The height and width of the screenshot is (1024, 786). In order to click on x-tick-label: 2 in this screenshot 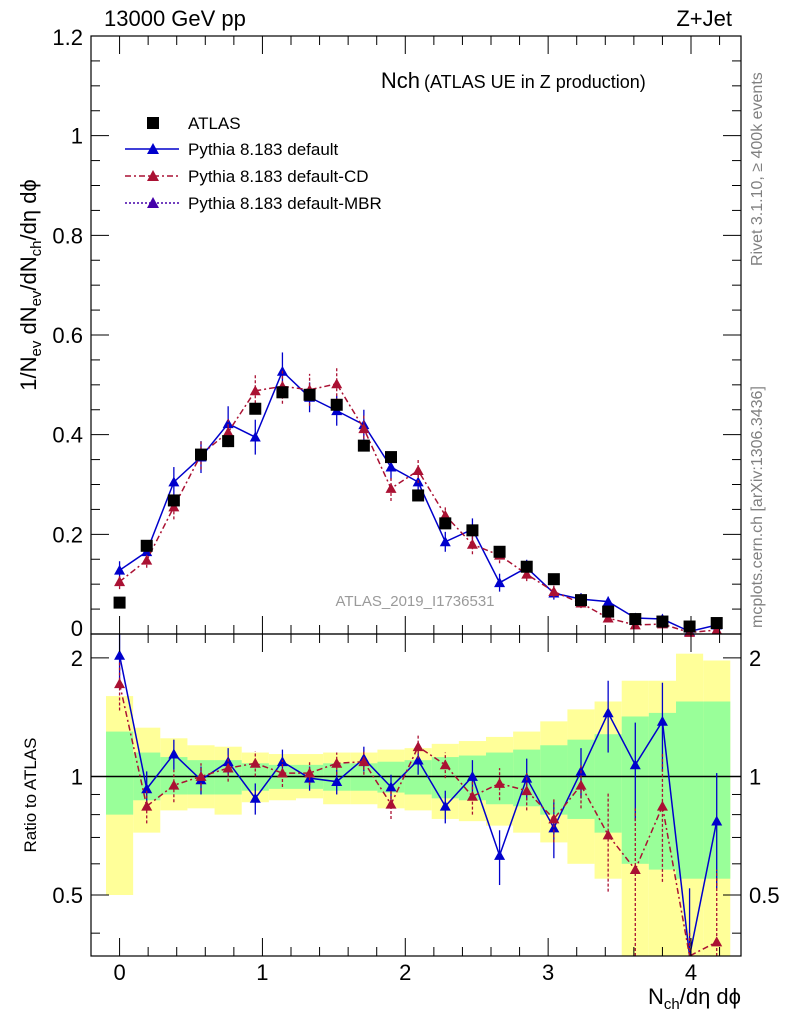, I will do `click(405, 972)`.